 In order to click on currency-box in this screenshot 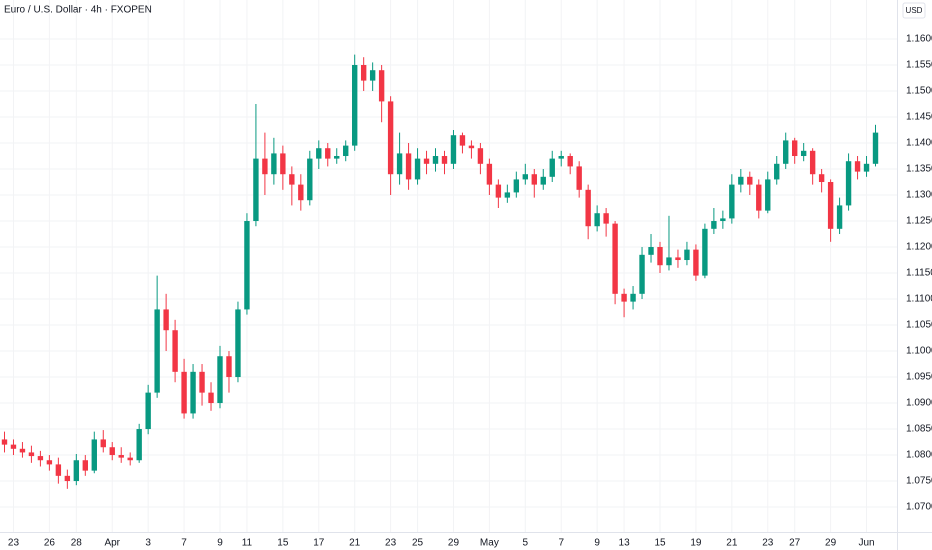, I will do `click(914, 10)`.